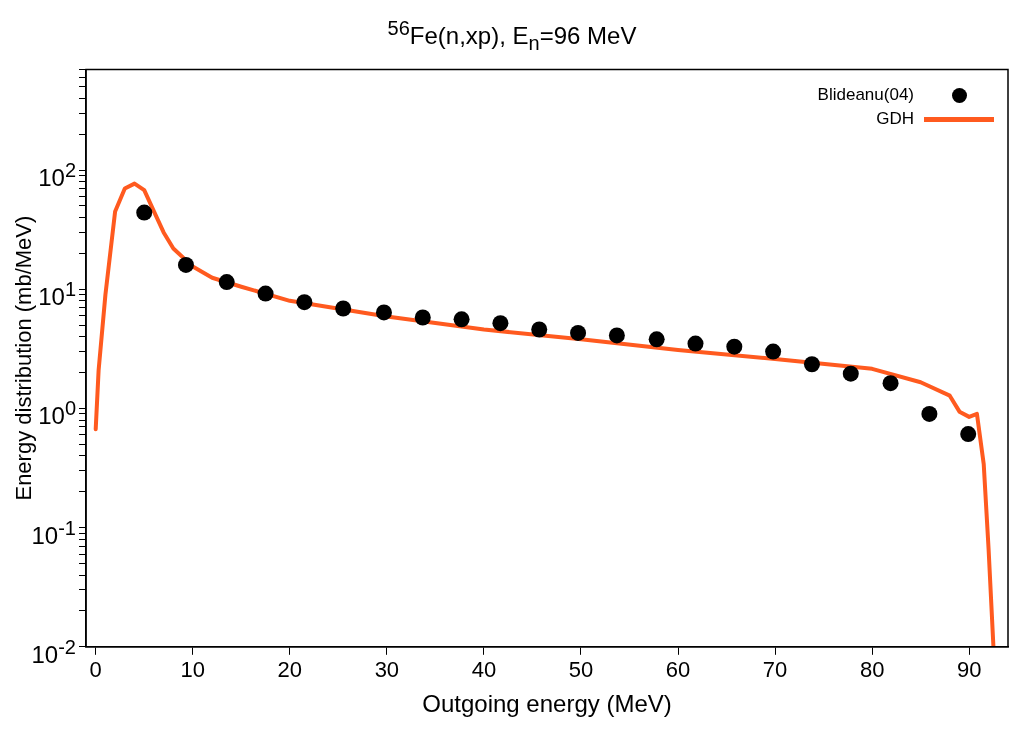  What do you see at coordinates (57, 414) in the screenshot?
I see `y-tick-label: 10$^{0}$` at bounding box center [57, 414].